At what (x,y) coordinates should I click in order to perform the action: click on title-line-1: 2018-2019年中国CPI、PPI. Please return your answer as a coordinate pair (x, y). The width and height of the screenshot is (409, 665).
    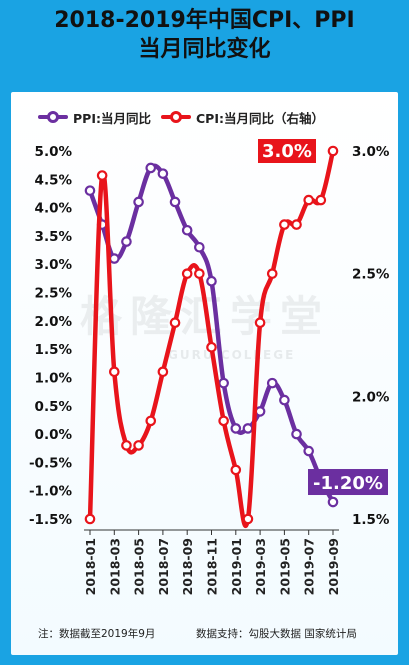
    Looking at the image, I should click on (204, 20).